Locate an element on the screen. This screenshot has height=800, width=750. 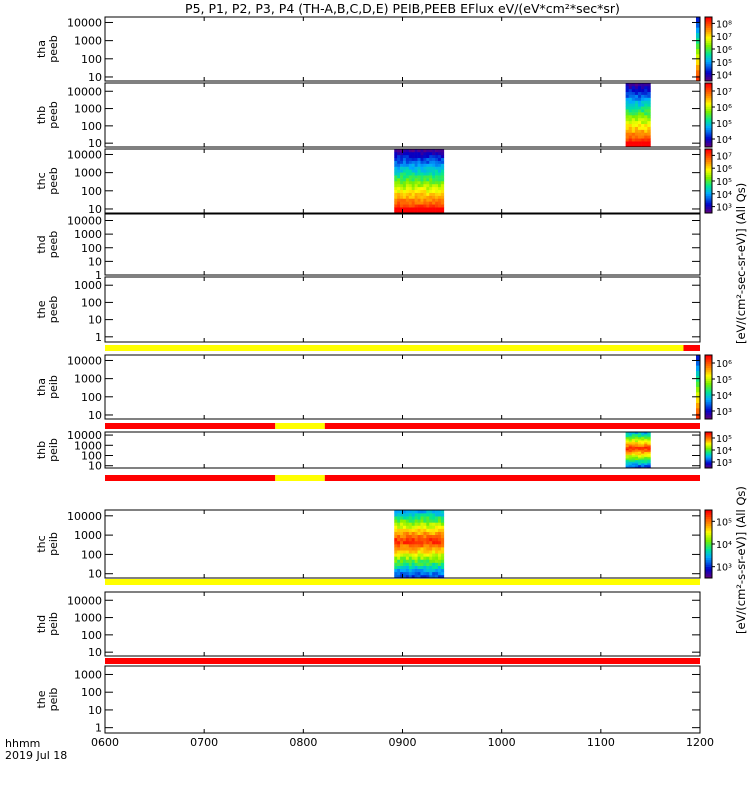
panel-tha-peeb: 10 100 1000 10000 tha peeb 10⁴ 10⁵ 10⁶ 10⁷ 10⁸ is located at coordinates (383, 50).